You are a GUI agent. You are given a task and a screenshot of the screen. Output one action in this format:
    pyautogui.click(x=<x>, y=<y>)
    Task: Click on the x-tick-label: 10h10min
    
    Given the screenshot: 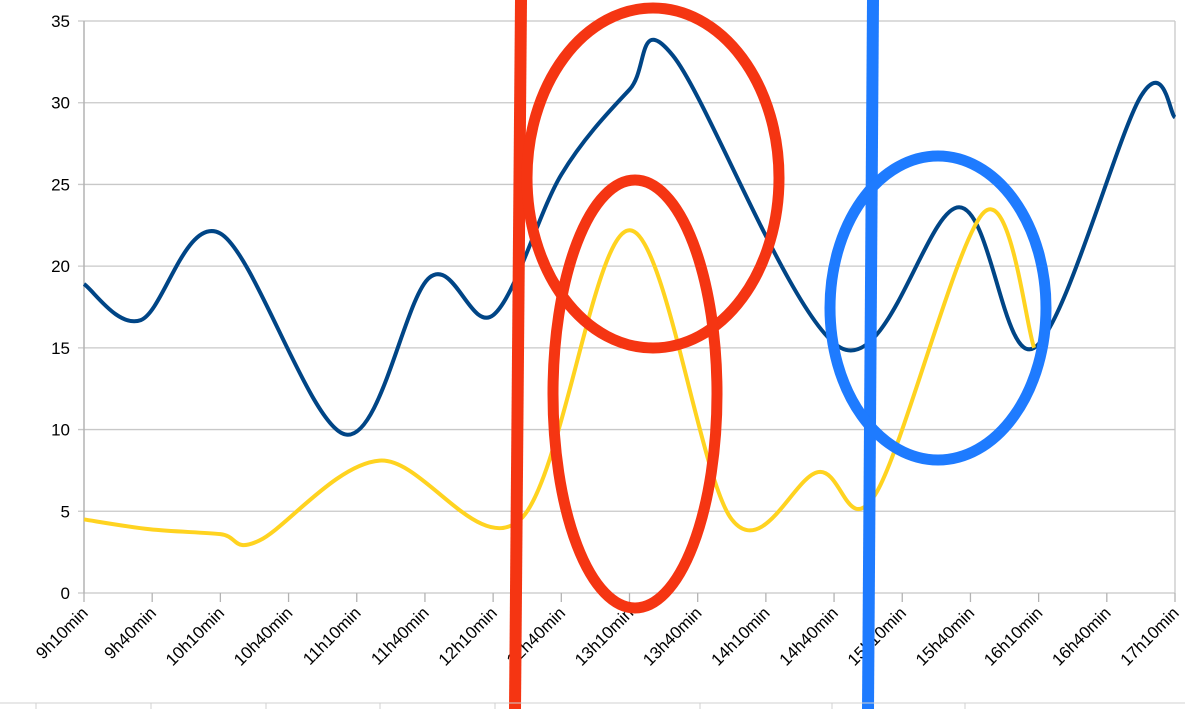 What is the action you would take?
    pyautogui.click(x=195, y=636)
    